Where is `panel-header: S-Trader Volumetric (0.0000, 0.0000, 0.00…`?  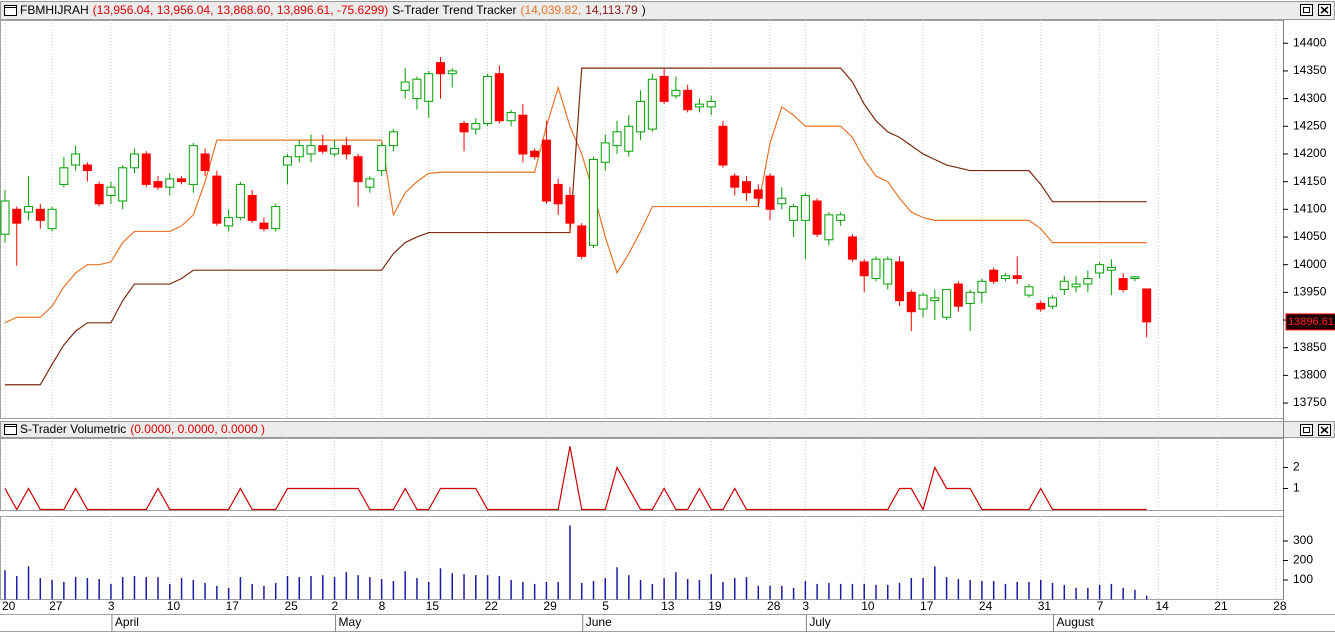
panel-header: S-Trader Volumetric (0.0000, 0.0000, 0.00… is located at coordinates (142, 429).